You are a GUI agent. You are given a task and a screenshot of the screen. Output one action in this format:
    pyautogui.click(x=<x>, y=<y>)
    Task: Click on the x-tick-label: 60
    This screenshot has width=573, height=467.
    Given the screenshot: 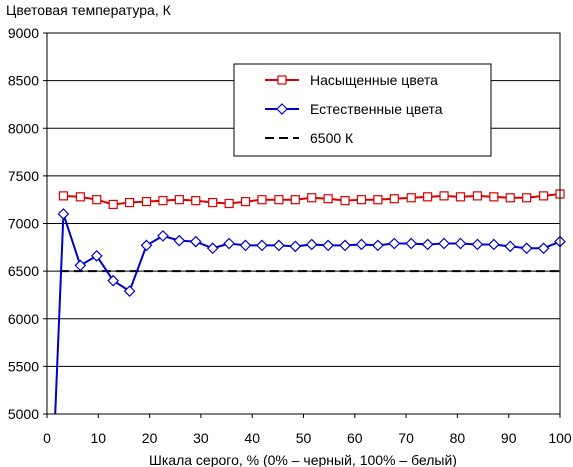 What is the action you would take?
    pyautogui.click(x=355, y=438)
    